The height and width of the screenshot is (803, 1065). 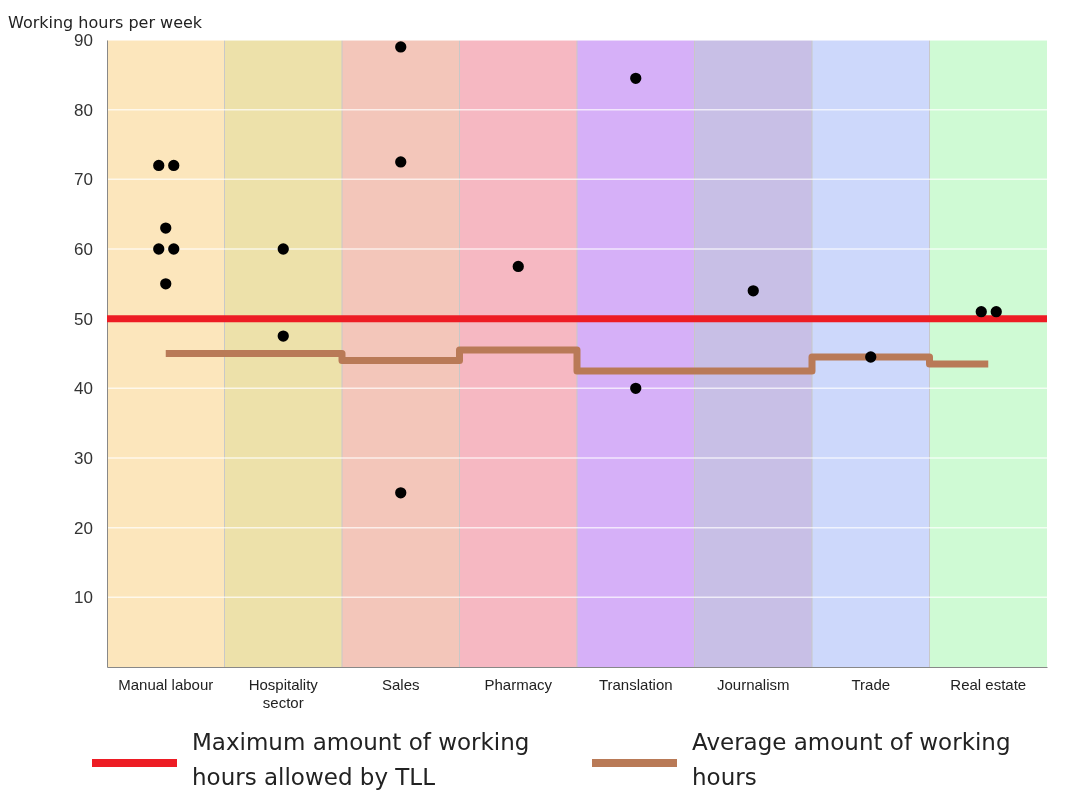 I want to click on y-tick-label: 50, so click(x=83, y=319).